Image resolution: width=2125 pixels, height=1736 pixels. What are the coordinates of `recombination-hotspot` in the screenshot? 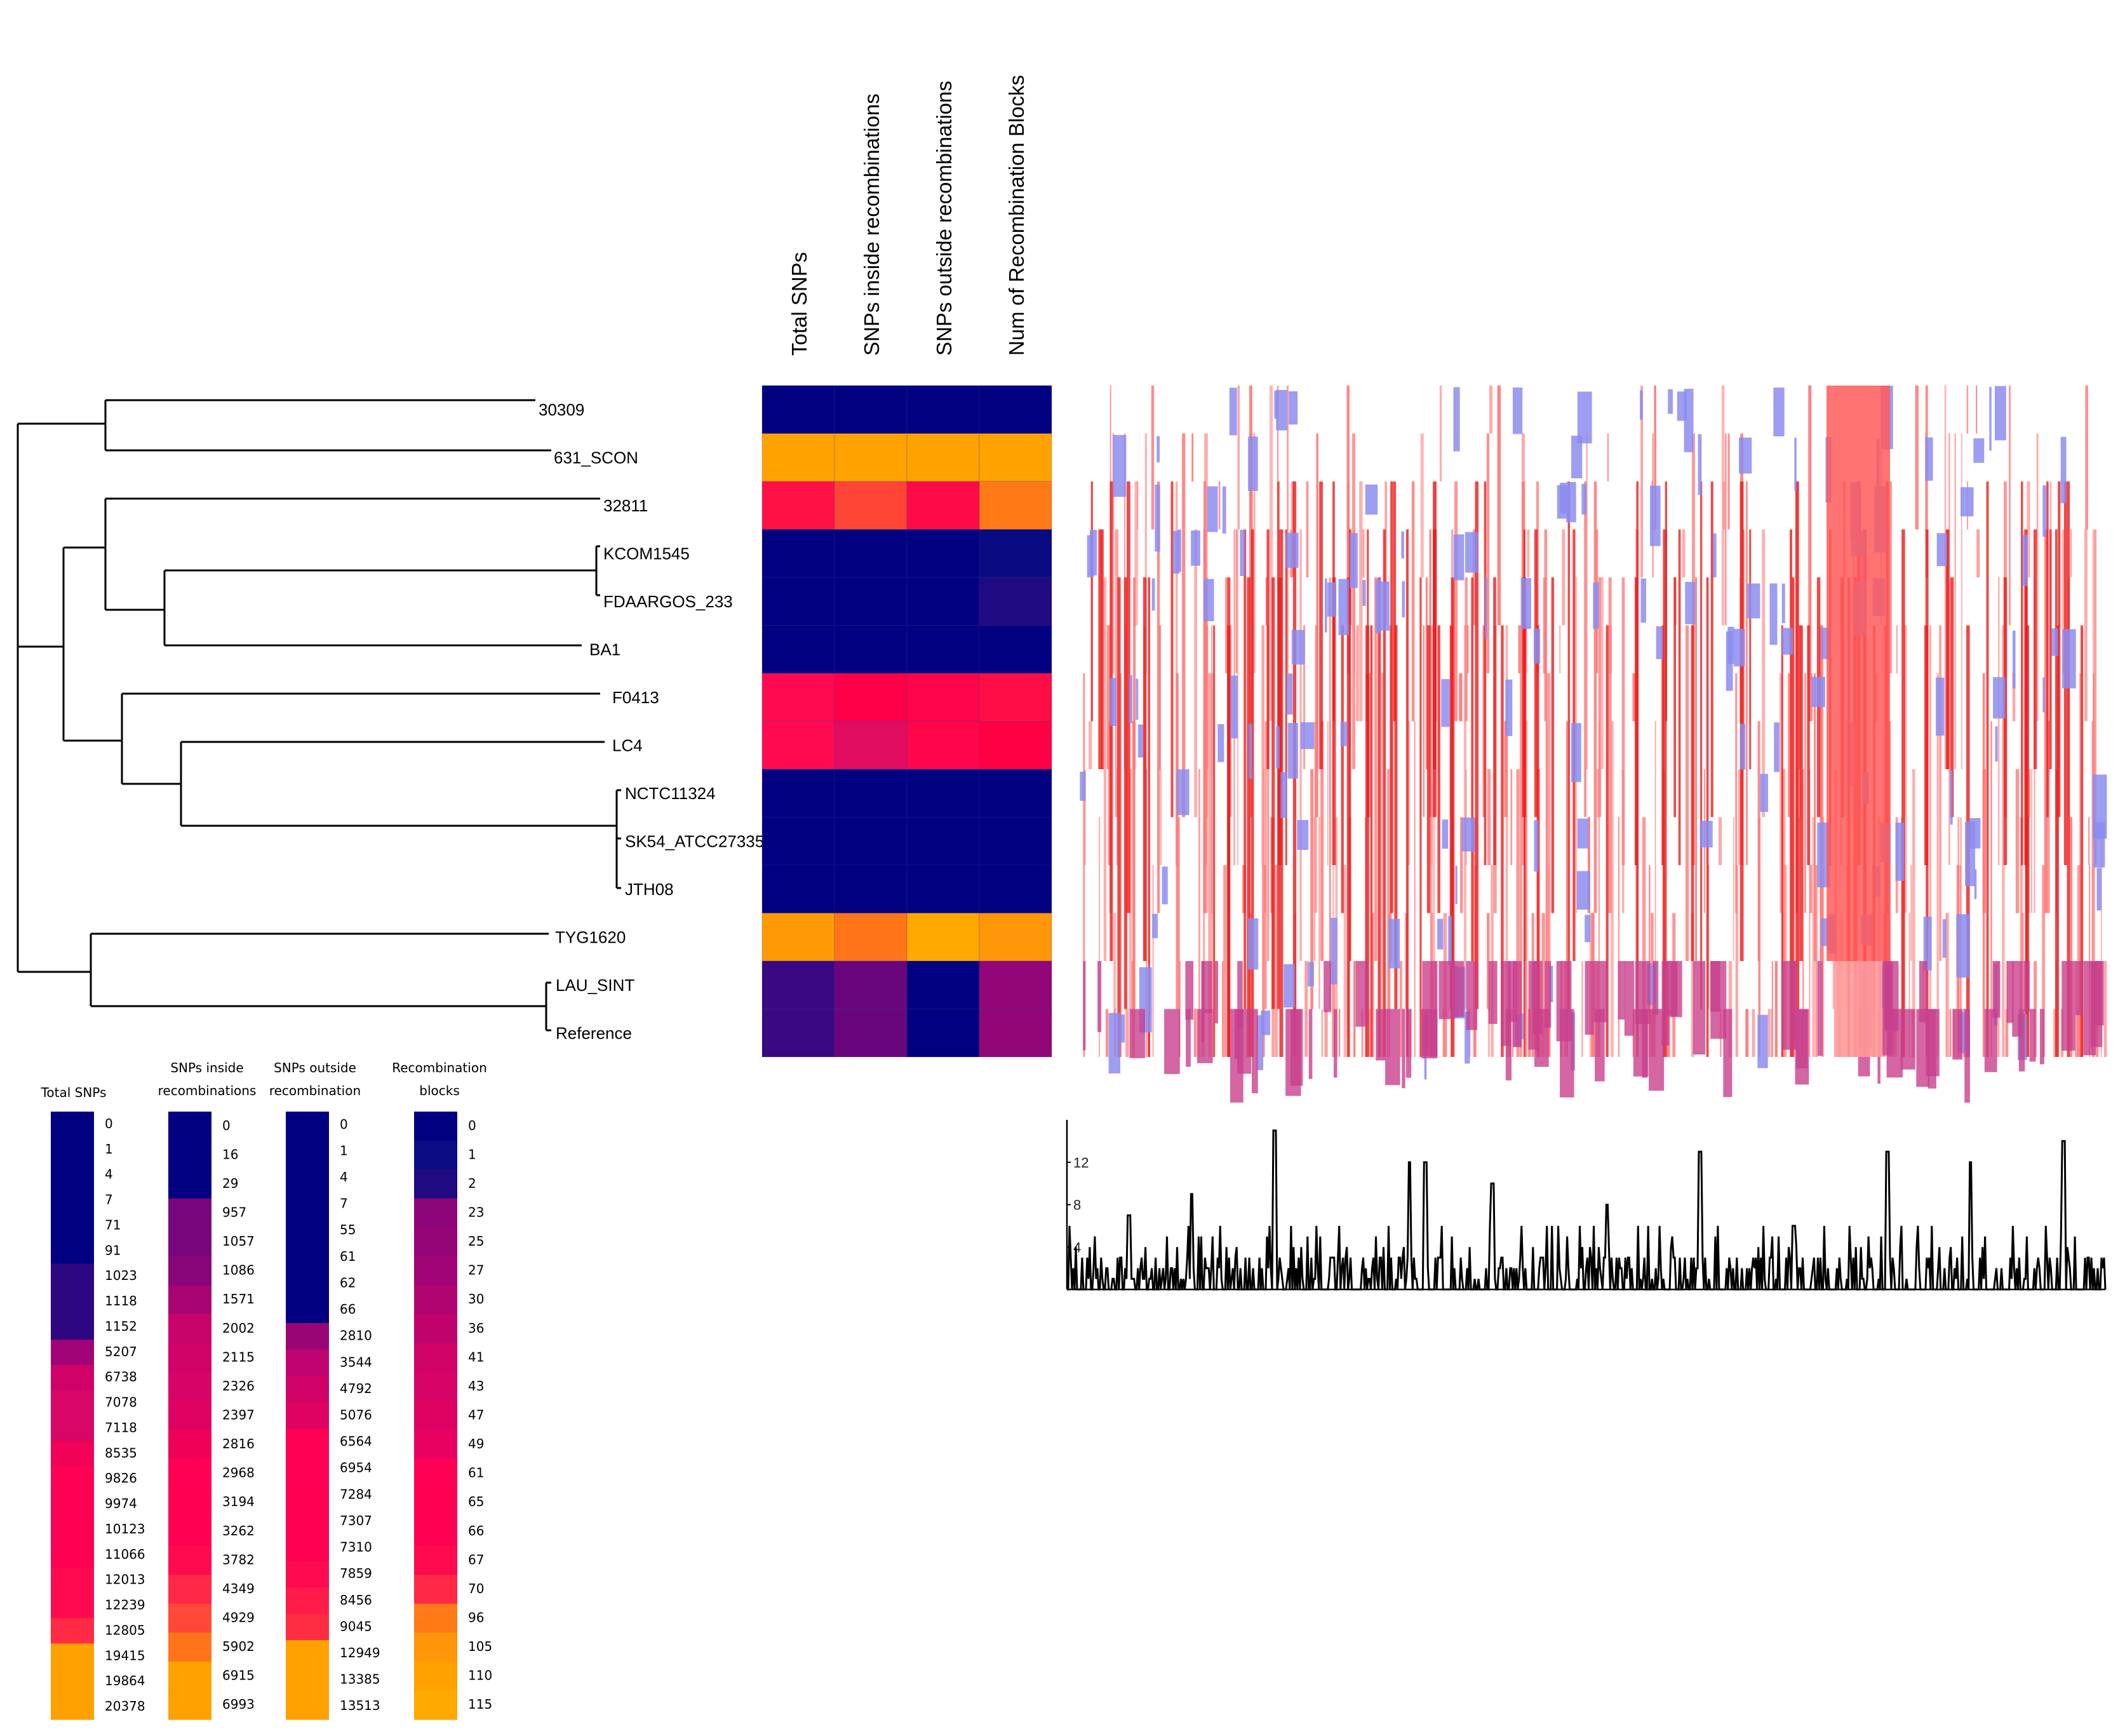 It's located at (1859, 674).